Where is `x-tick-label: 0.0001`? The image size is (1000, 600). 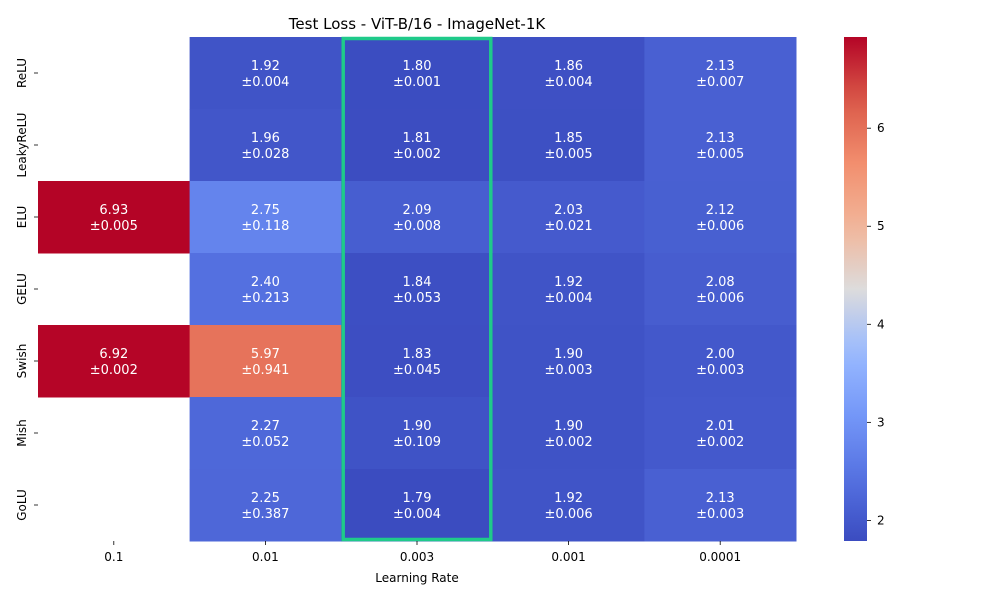
x-tick-label: 0.0001 is located at coordinates (720, 557).